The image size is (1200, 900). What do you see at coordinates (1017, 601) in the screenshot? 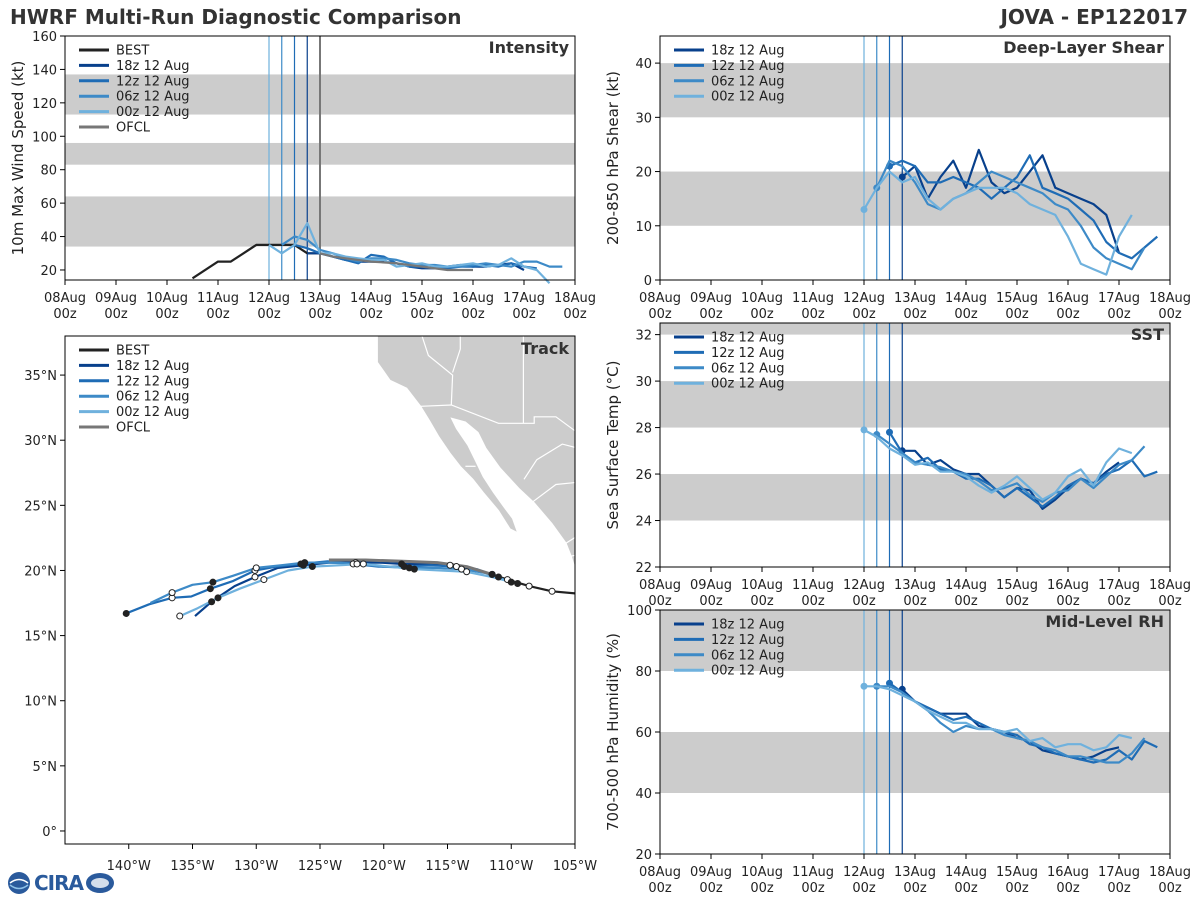
I see `sst-xtick-sublabel-7: 00z` at bounding box center [1017, 601].